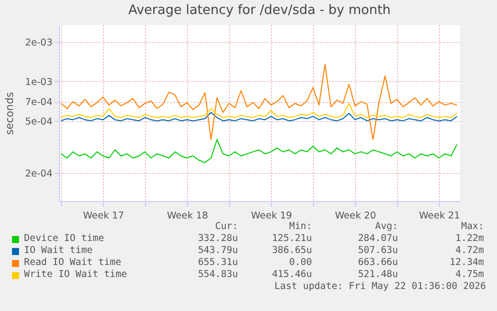 The width and height of the screenshot is (497, 311). Describe the element at coordinates (217, 239) in the screenshot. I see `text: 332.28u` at that location.